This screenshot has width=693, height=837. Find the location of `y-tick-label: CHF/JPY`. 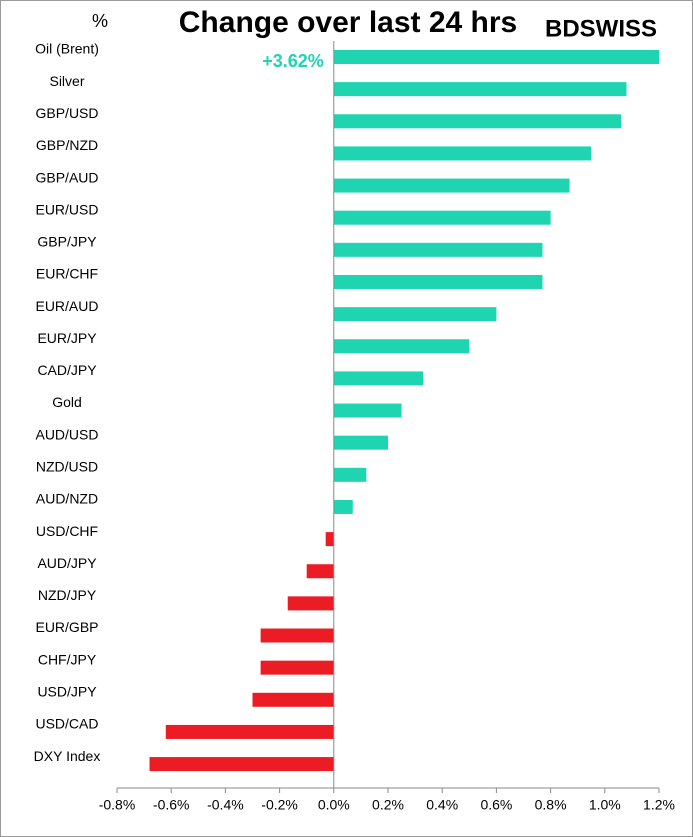

y-tick-label: CHF/JPY is located at coordinates (67, 659).